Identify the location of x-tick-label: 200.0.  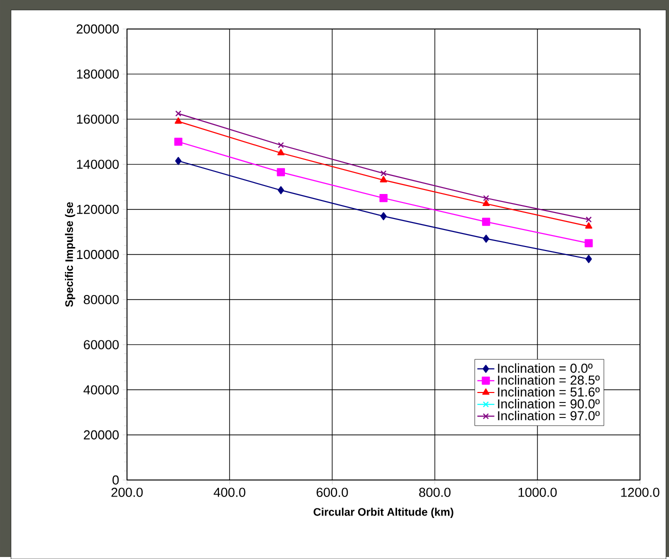
(127, 492).